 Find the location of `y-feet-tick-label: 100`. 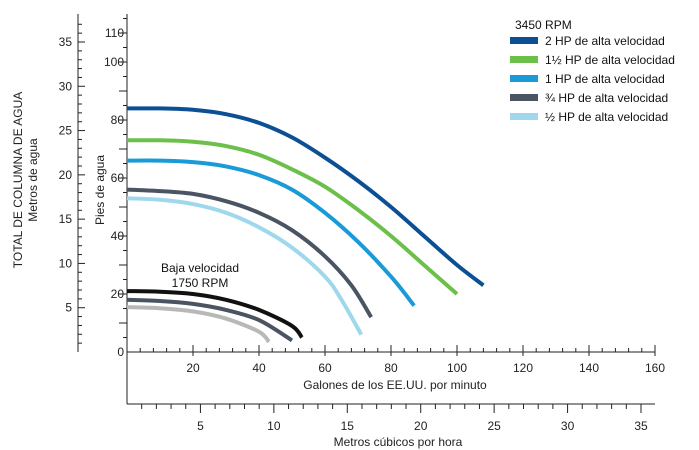

y-feet-tick-label: 100 is located at coordinates (114, 62).